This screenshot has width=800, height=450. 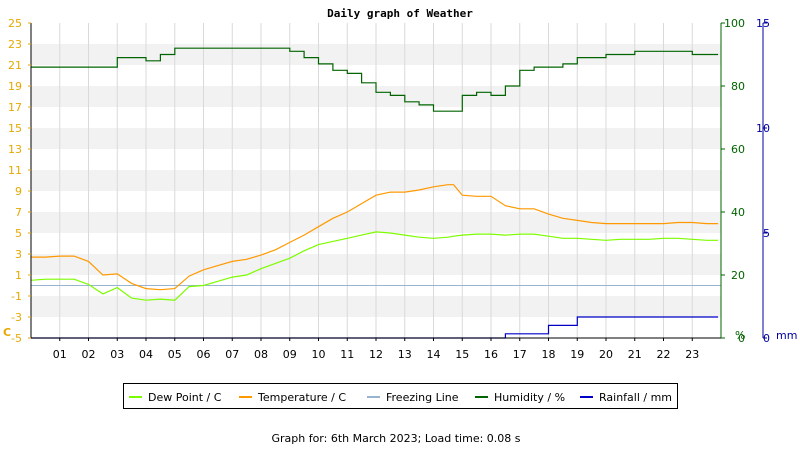 What do you see at coordinates (763, 128) in the screenshot?
I see `rain-tick-label: 10` at bounding box center [763, 128].